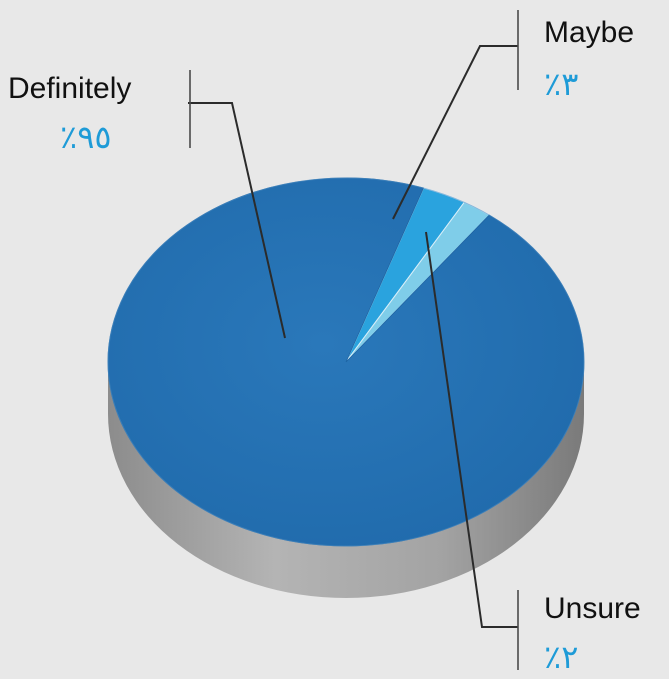 This screenshot has height=679, width=669. I want to click on category-label-definitely: Definitely, so click(69, 88).